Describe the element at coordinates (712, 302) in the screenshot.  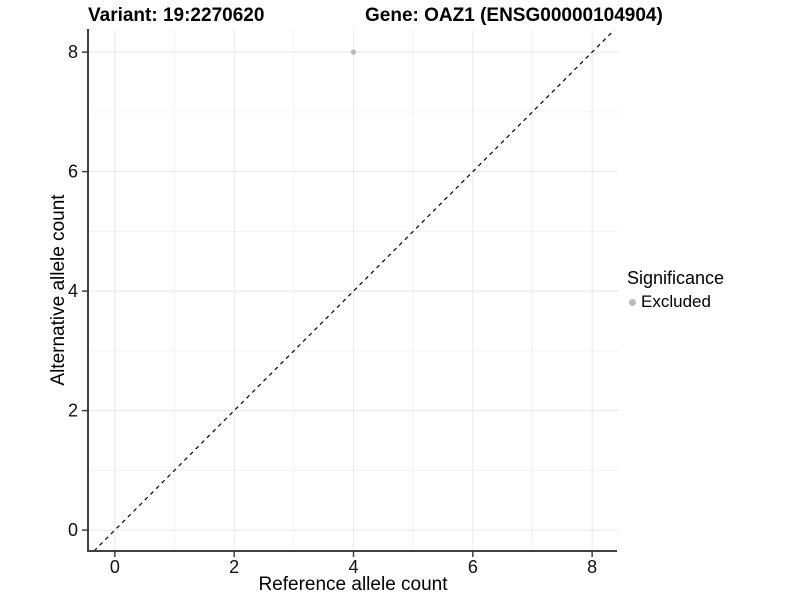
I see `legend-item-excluded: Excluded` at that location.